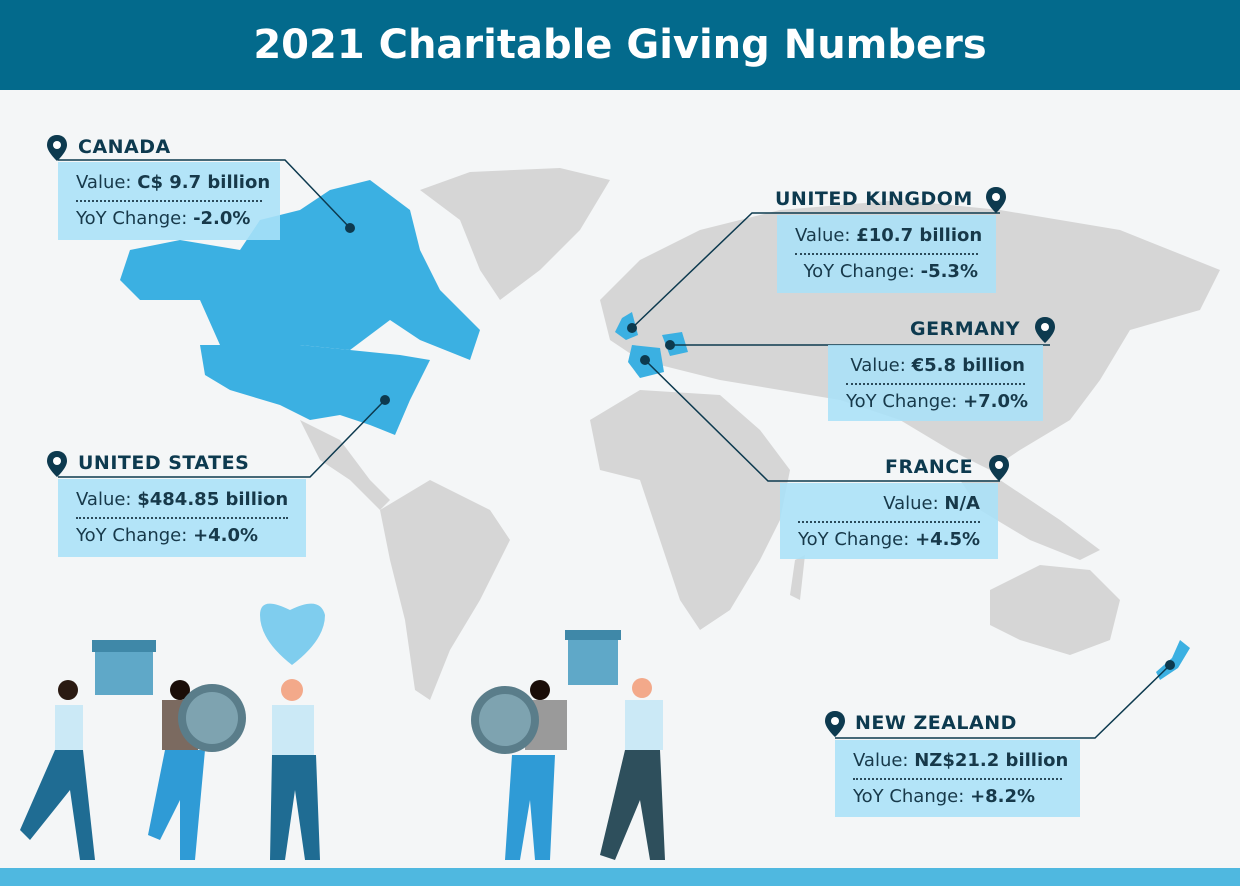 The height and width of the screenshot is (886, 1240). I want to click on madagascar, so click(797, 577).